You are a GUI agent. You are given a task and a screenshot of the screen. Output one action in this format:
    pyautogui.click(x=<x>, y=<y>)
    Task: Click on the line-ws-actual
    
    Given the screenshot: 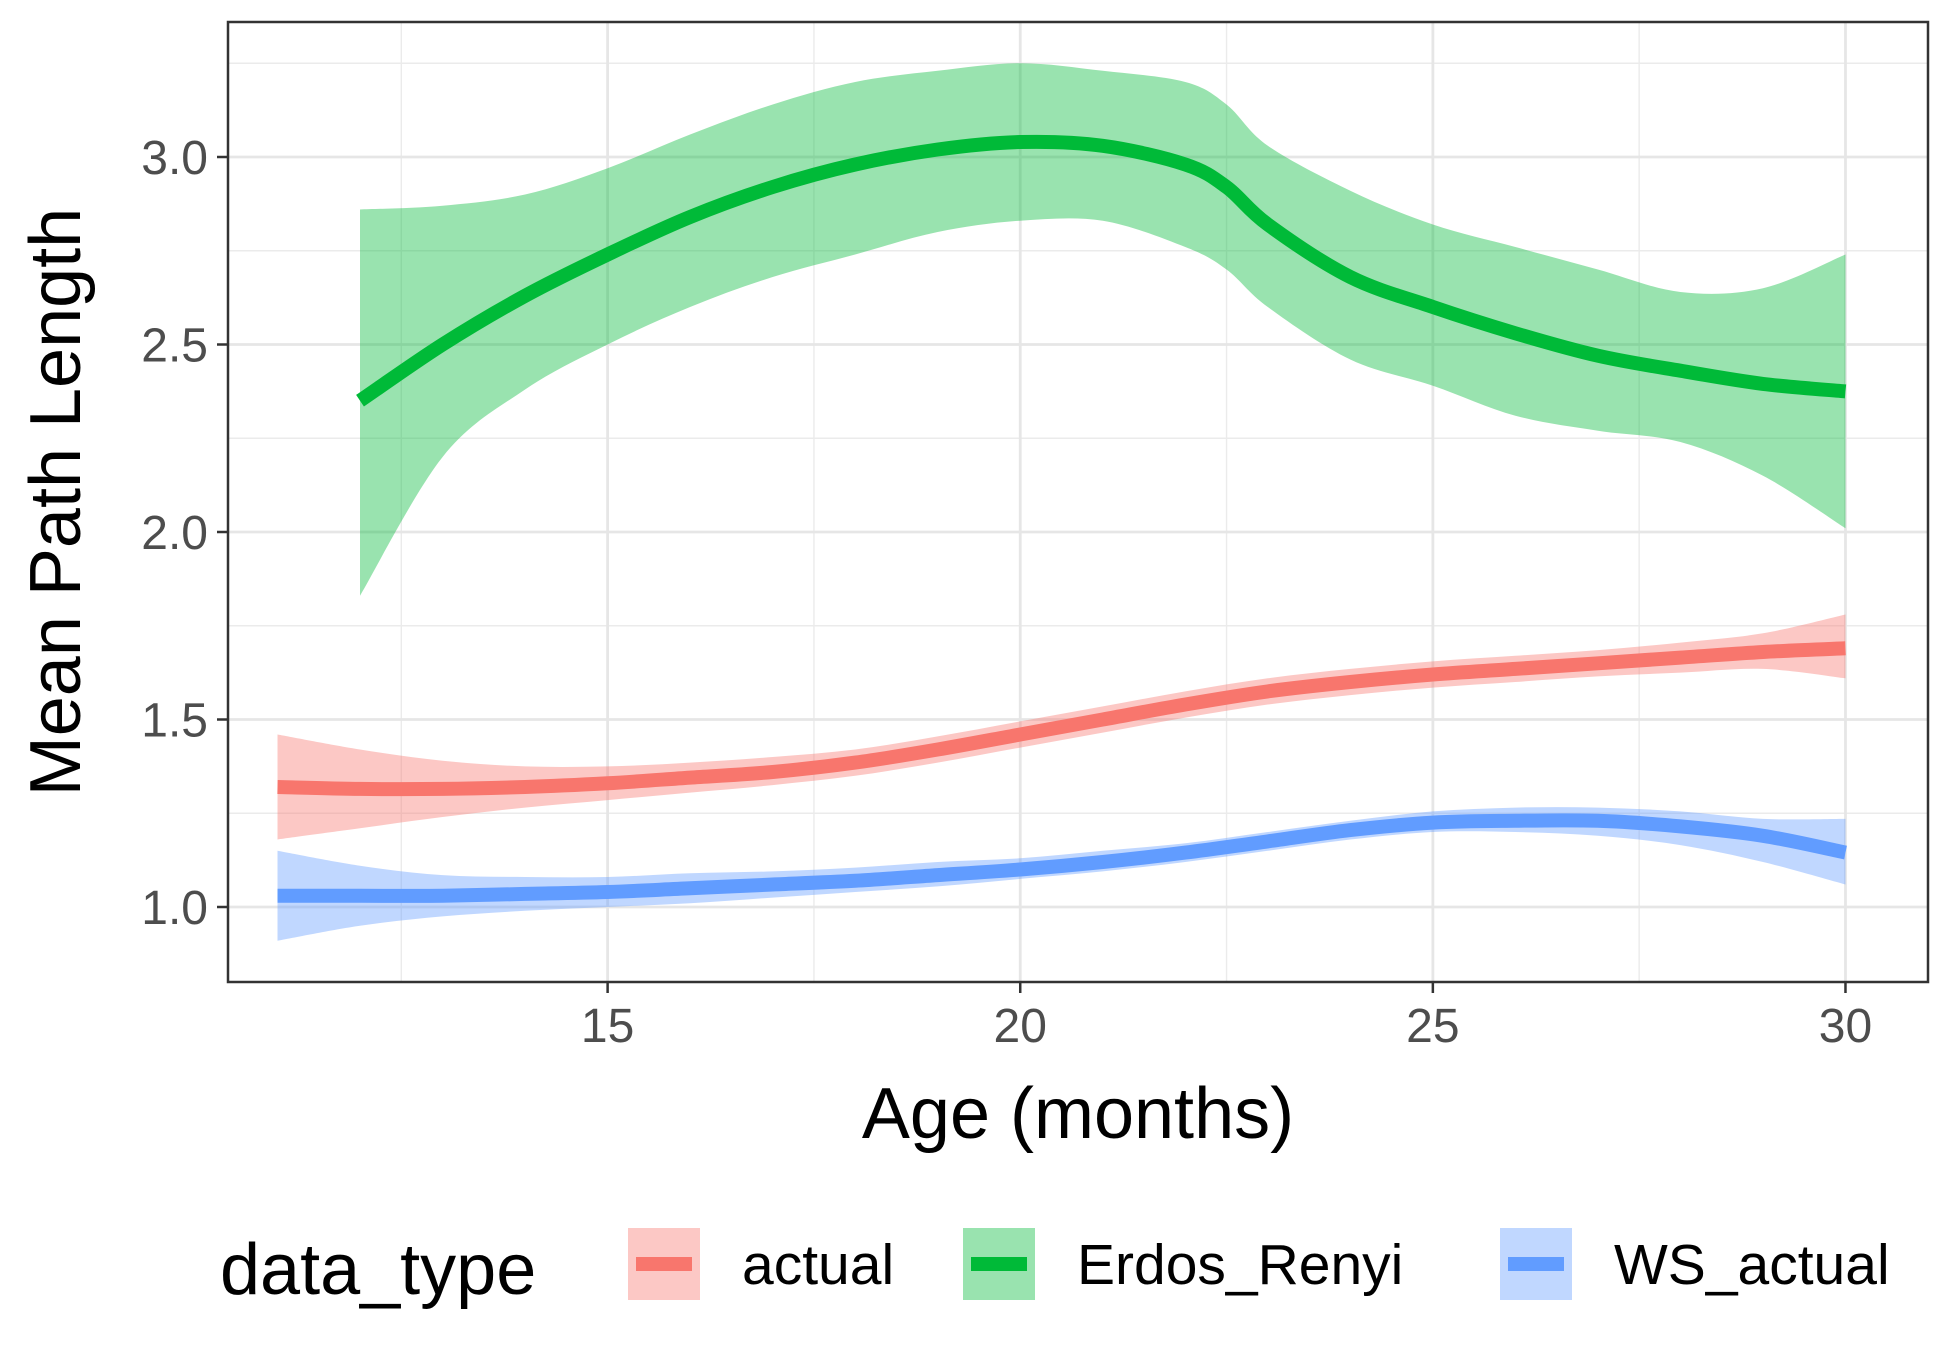 What is the action you would take?
    pyautogui.click(x=1062, y=858)
    